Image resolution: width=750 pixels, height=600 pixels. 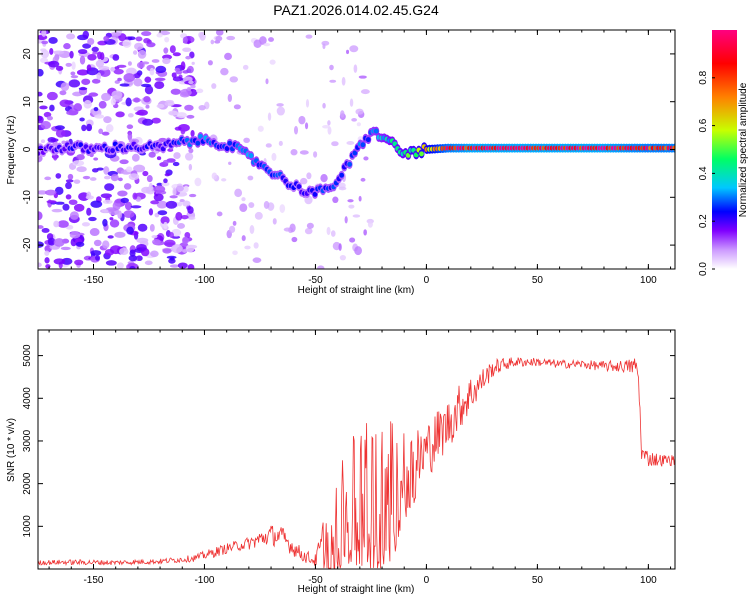 I want to click on figure-title: PAZ1.2026.014.02.45.G24, so click(x=356, y=10).